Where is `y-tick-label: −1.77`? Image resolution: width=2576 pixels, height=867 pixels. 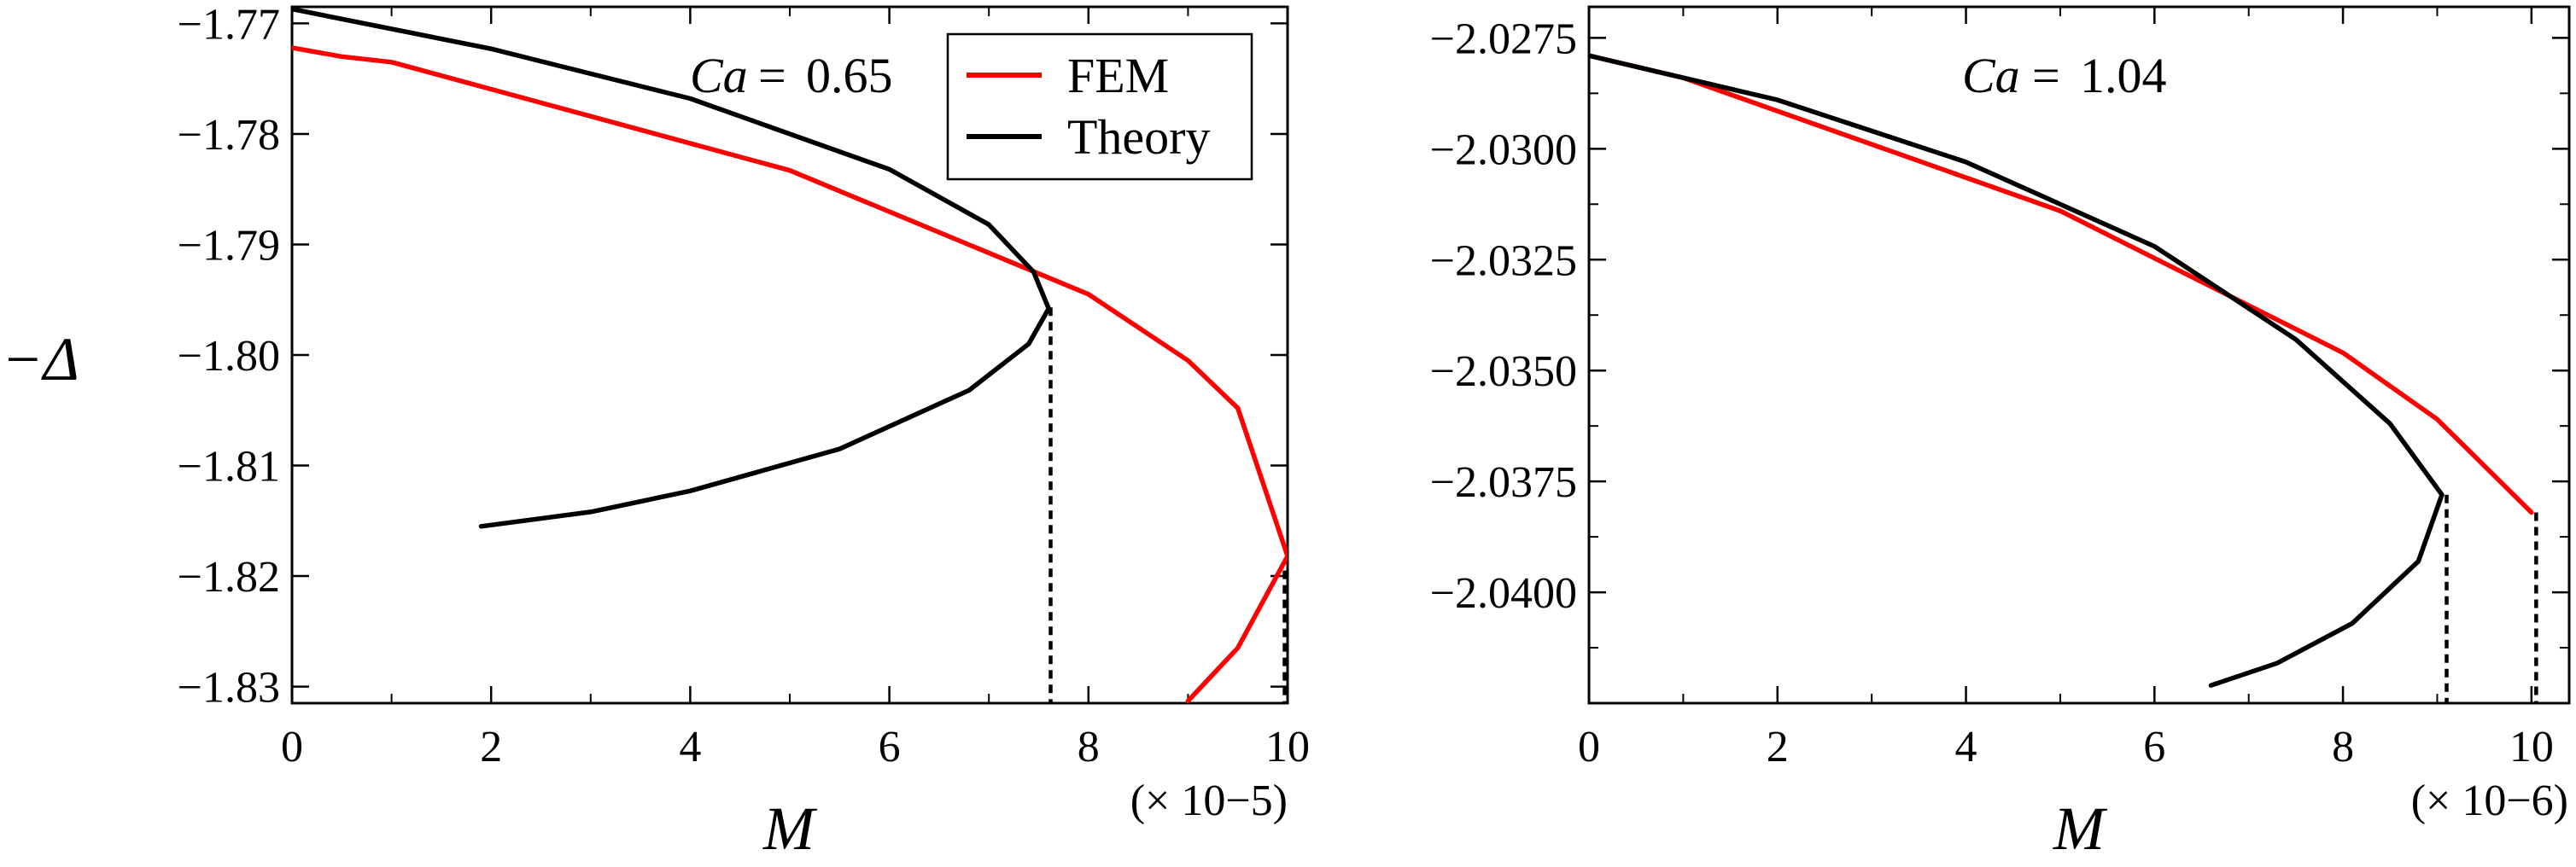
y-tick-label: −1.77 is located at coordinates (229, 25).